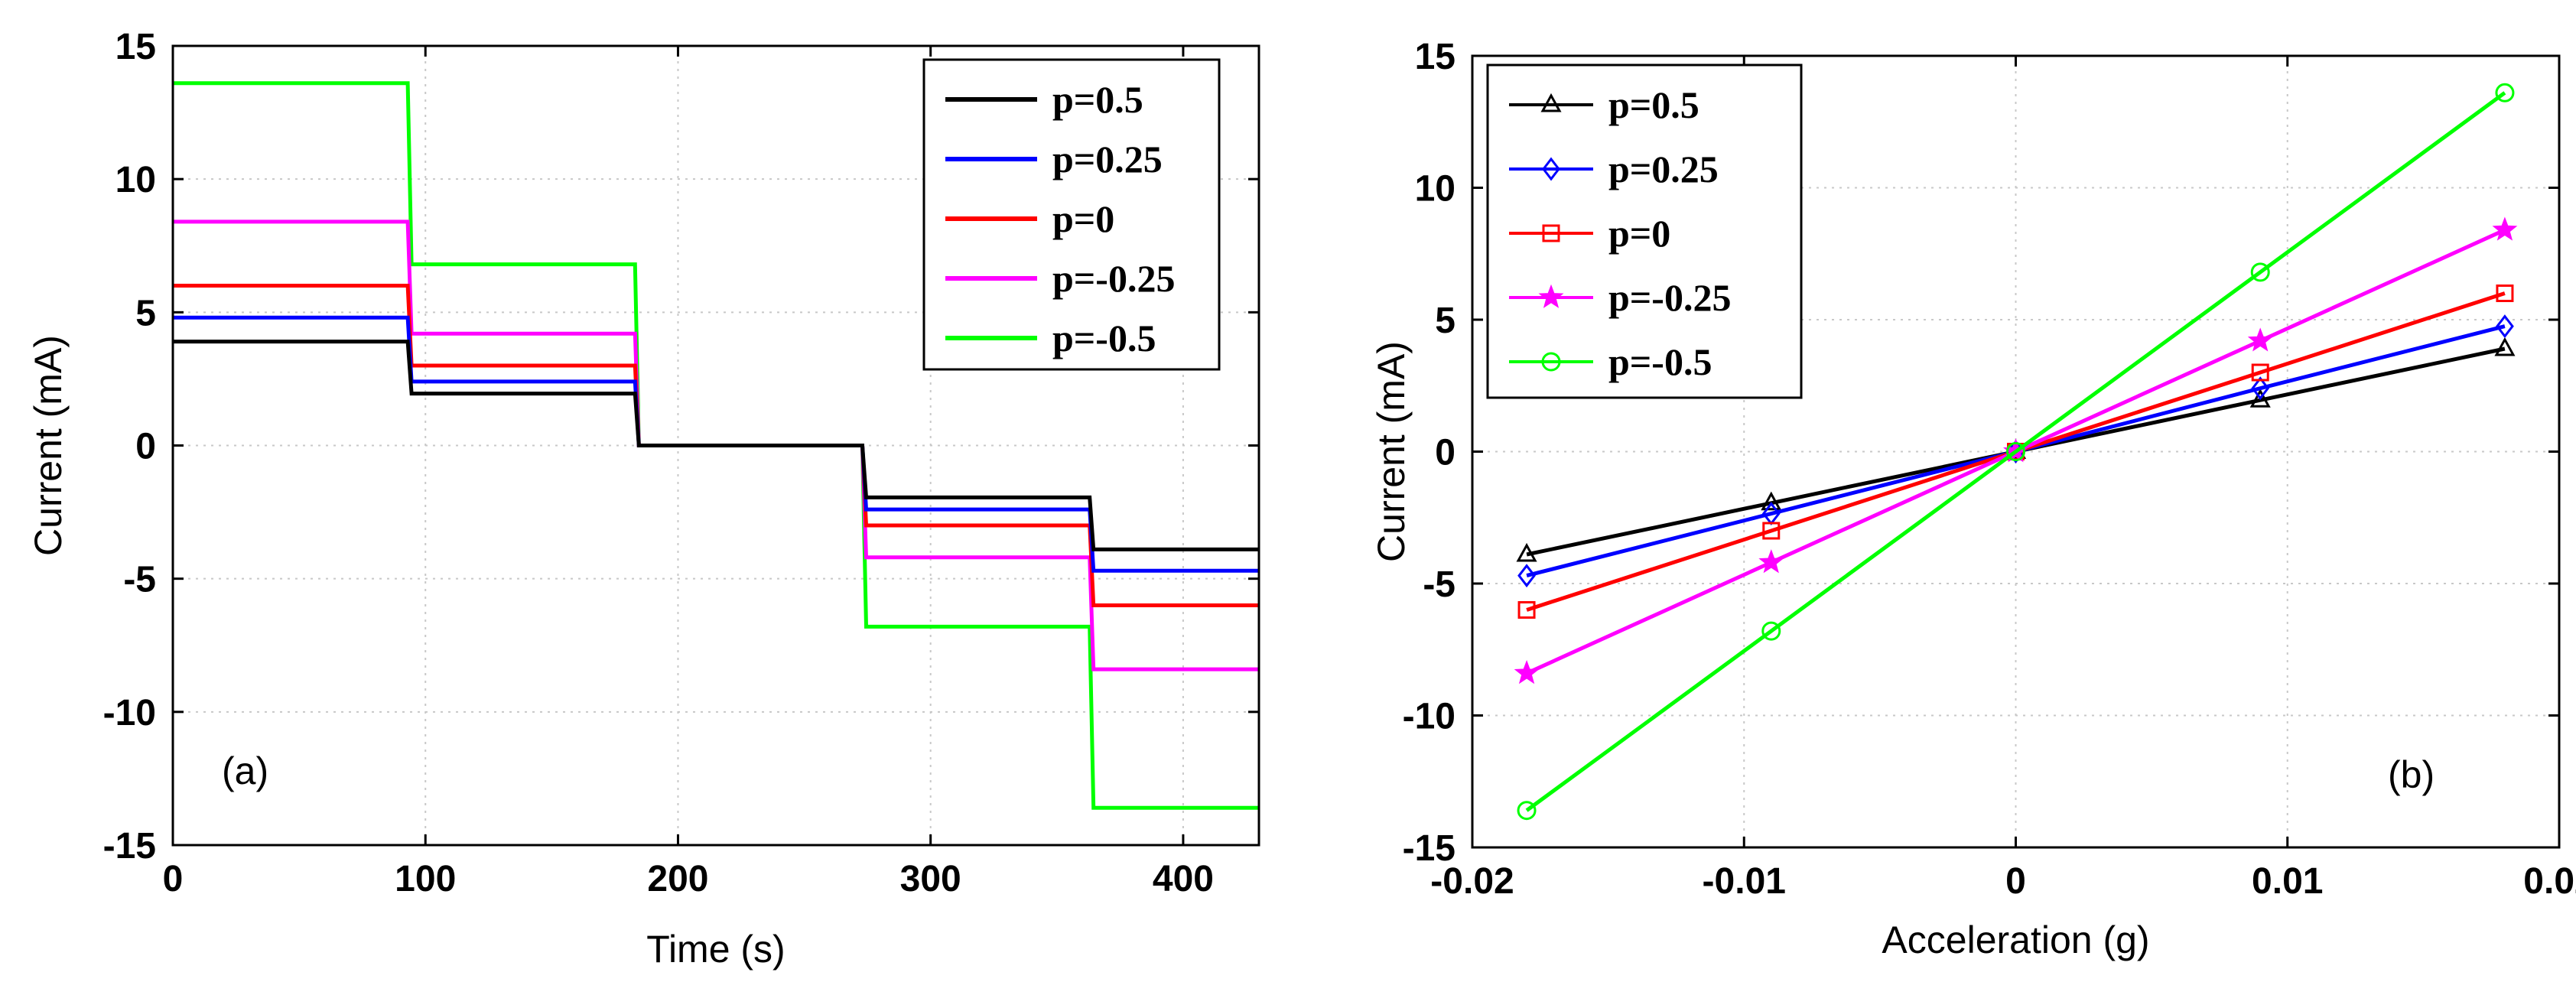 This screenshot has height=982, width=2576. I want to click on series-line-p=0.5, so click(716, 445).